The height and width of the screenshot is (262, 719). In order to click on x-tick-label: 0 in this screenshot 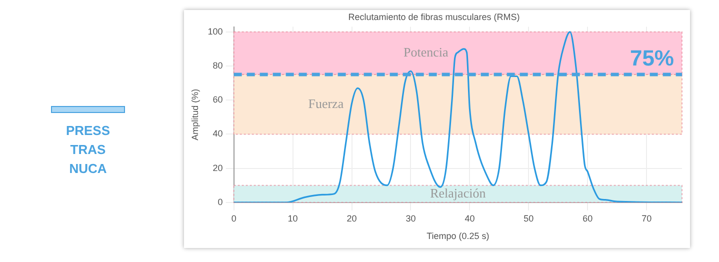, I will do `click(233, 218)`.